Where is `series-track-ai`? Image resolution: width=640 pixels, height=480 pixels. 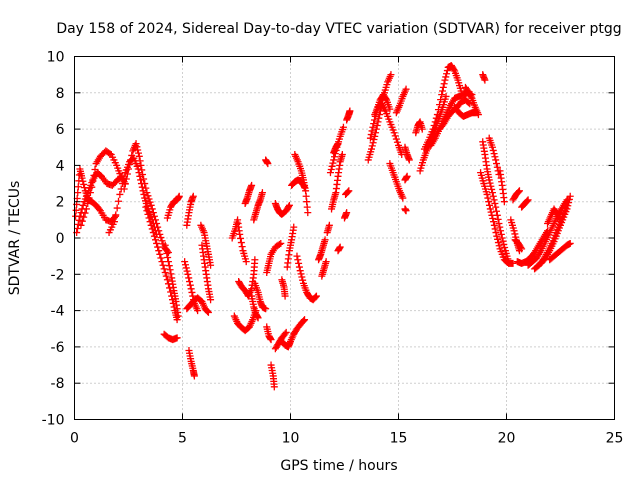
series-track-ai is located at coordinates (322, 250).